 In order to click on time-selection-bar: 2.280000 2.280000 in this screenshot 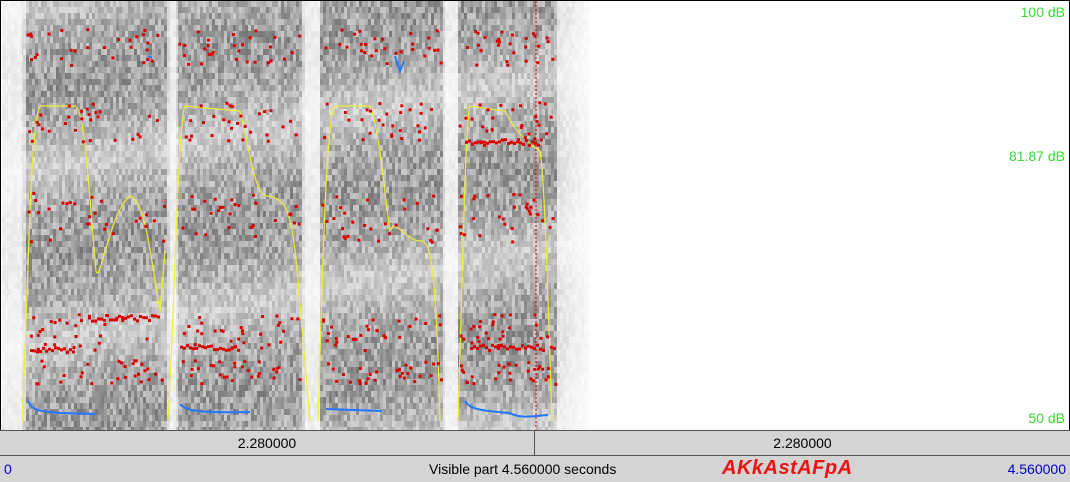, I will do `click(535, 443)`.